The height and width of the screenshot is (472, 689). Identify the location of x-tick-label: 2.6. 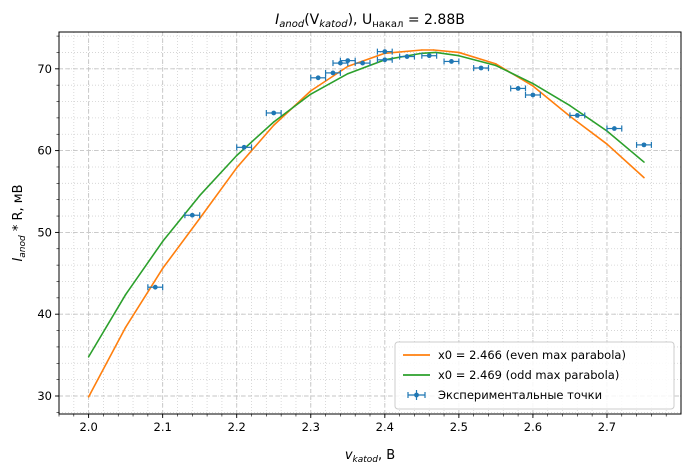
(533, 427).